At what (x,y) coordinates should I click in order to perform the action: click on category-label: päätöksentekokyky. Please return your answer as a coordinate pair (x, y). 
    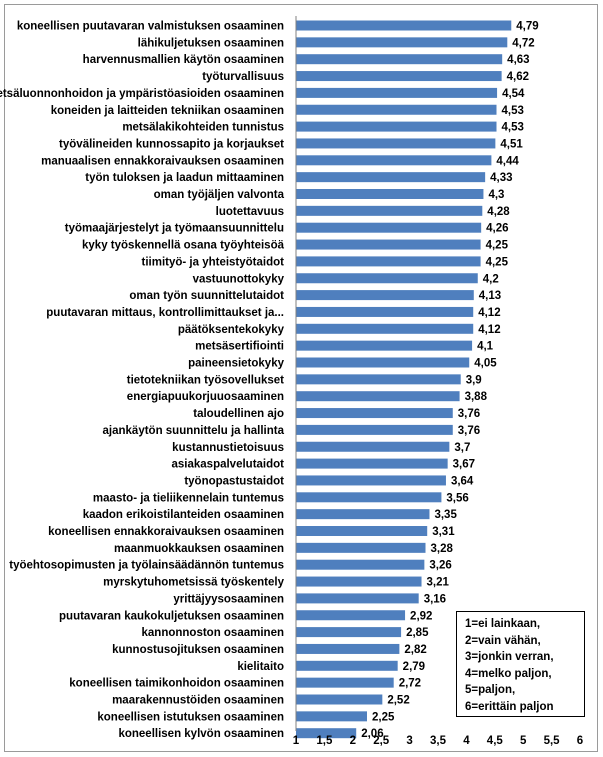
    Looking at the image, I should click on (231, 330).